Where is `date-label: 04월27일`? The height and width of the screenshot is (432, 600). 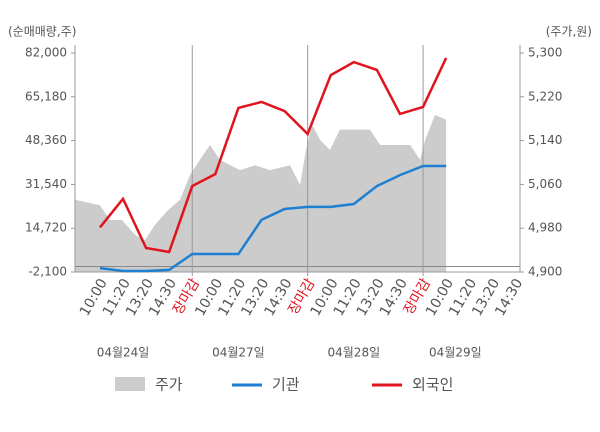
date-label: 04월27일 is located at coordinates (238, 353).